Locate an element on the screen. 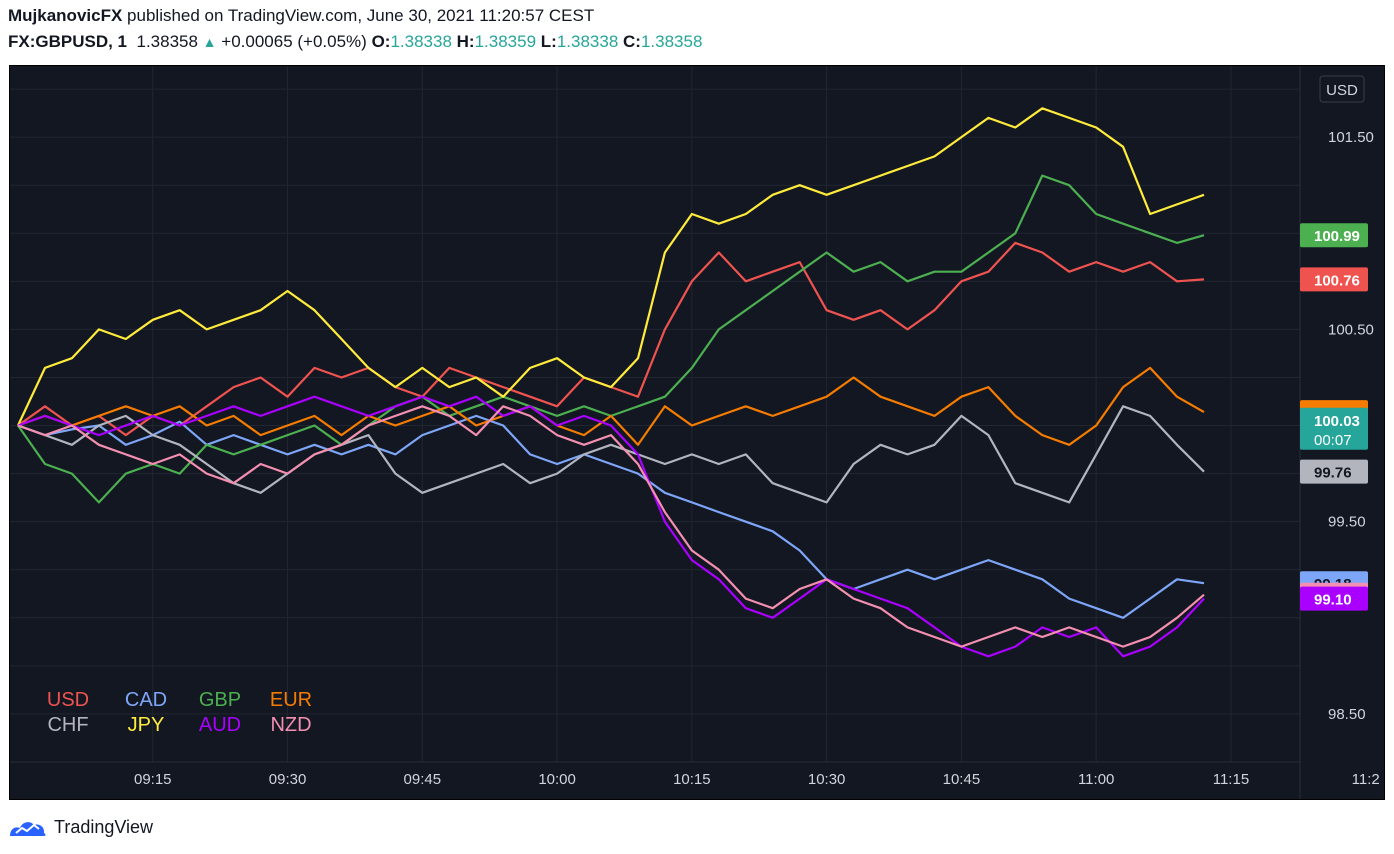 The width and height of the screenshot is (1394, 854). y-tick-label: 99.50 is located at coordinates (1347, 522).